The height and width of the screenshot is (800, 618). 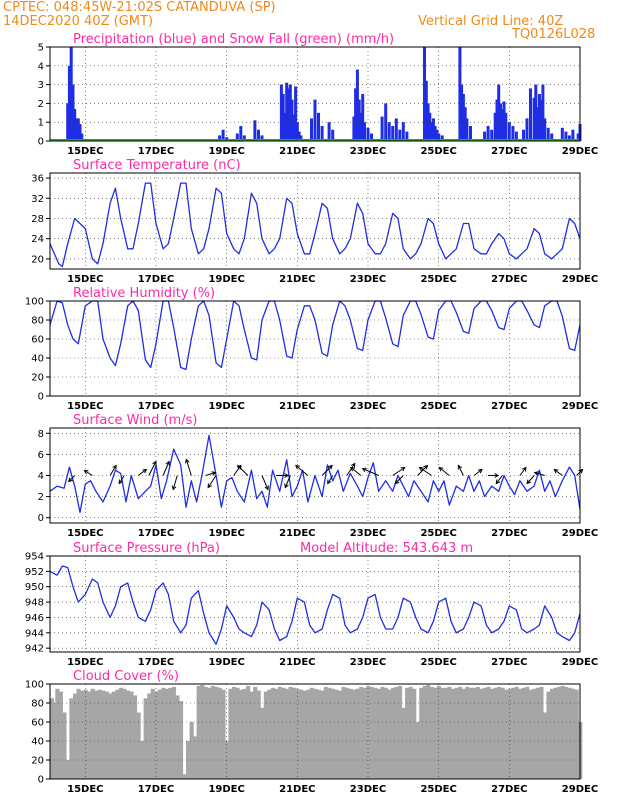 I want to click on y-tick-label: 20, so click(x=37, y=761).